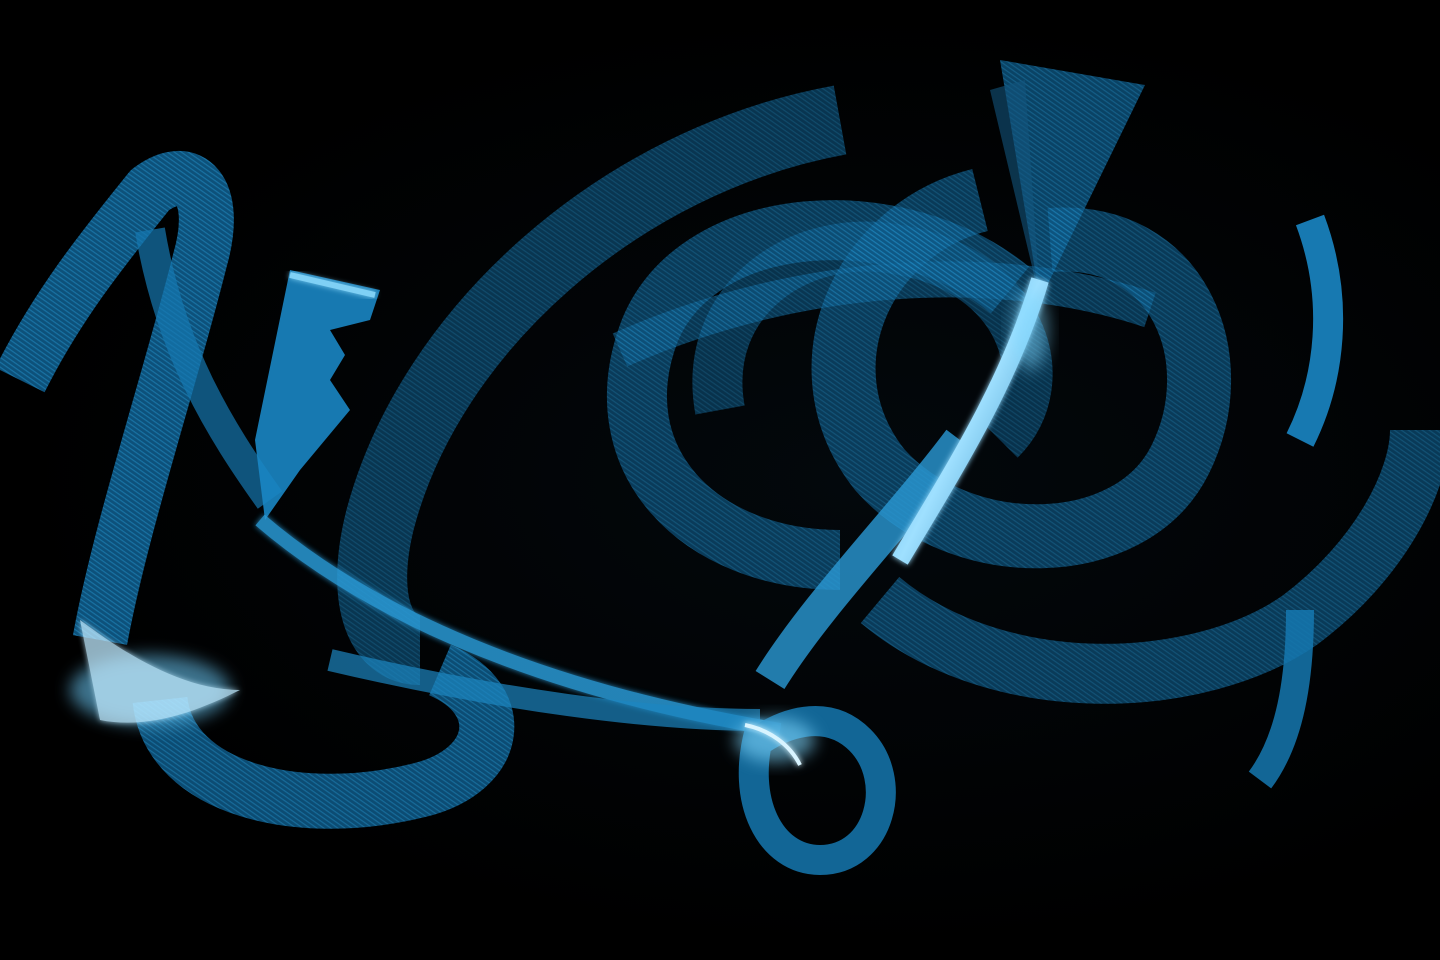 Image resolution: width=1440 pixels, height=960 pixels. Describe the element at coordinates (1150, 566) in the screenshot. I see `light-trail-right-sweep` at that location.